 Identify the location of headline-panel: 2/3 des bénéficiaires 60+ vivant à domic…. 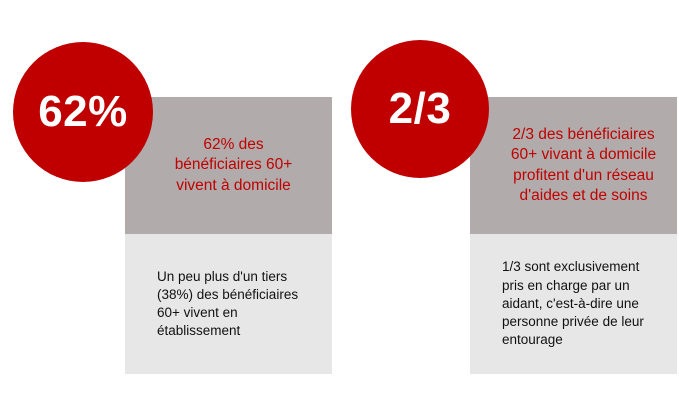
(573, 165).